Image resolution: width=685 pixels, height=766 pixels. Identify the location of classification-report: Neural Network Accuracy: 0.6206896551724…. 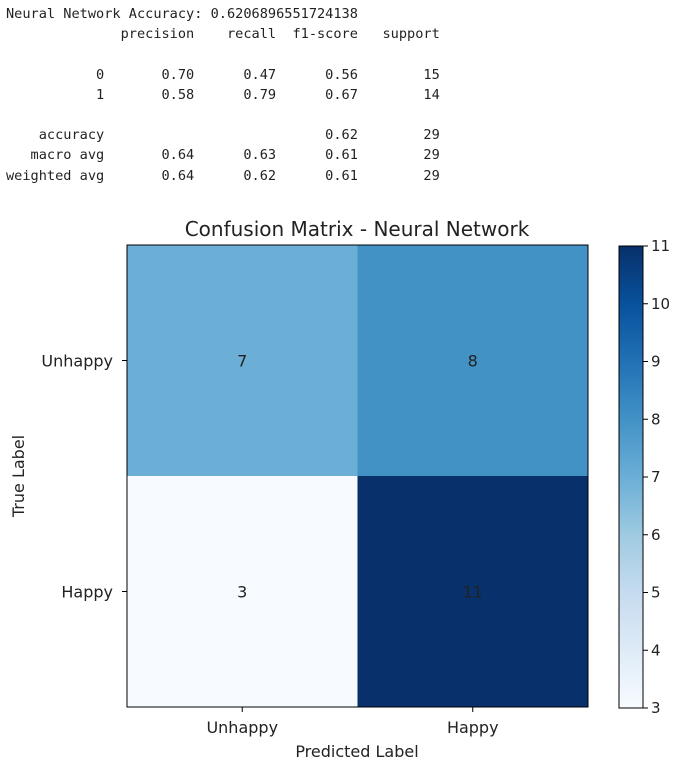
(223, 95).